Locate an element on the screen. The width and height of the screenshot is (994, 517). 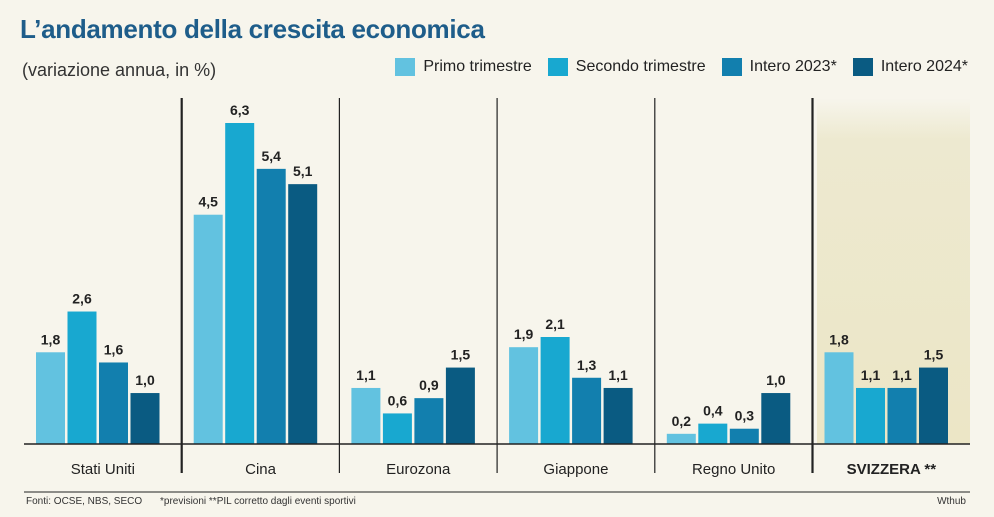
category-label-svizzera: SVIZZERA ** is located at coordinates (892, 469).